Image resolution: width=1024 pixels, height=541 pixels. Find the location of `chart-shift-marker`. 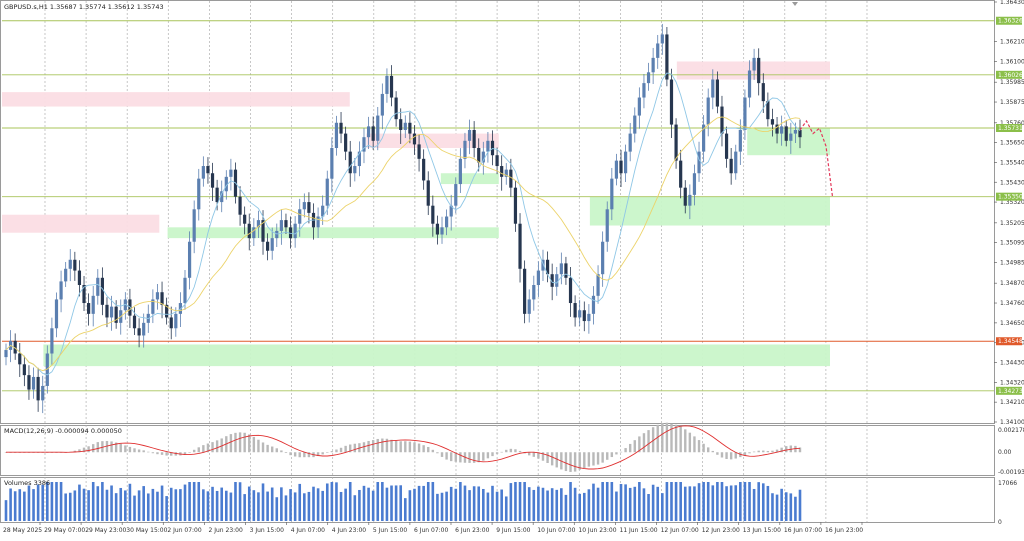

chart-shift-marker is located at coordinates (795, 4).